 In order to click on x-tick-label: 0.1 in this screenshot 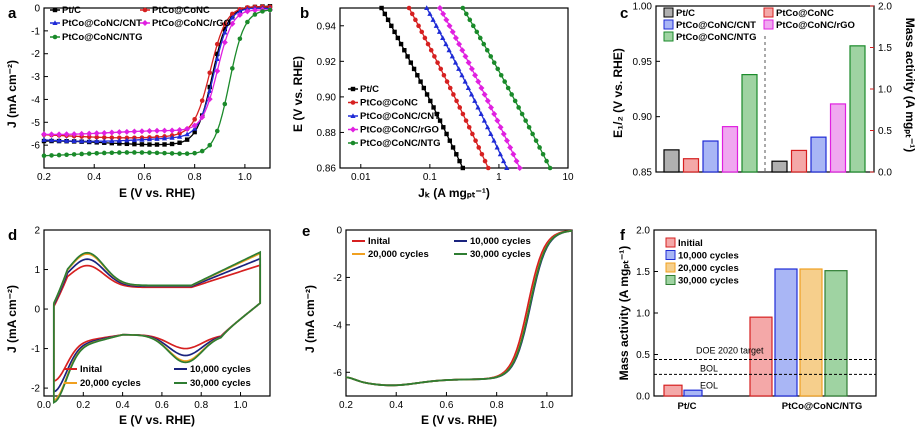, I will do `click(430, 177)`.